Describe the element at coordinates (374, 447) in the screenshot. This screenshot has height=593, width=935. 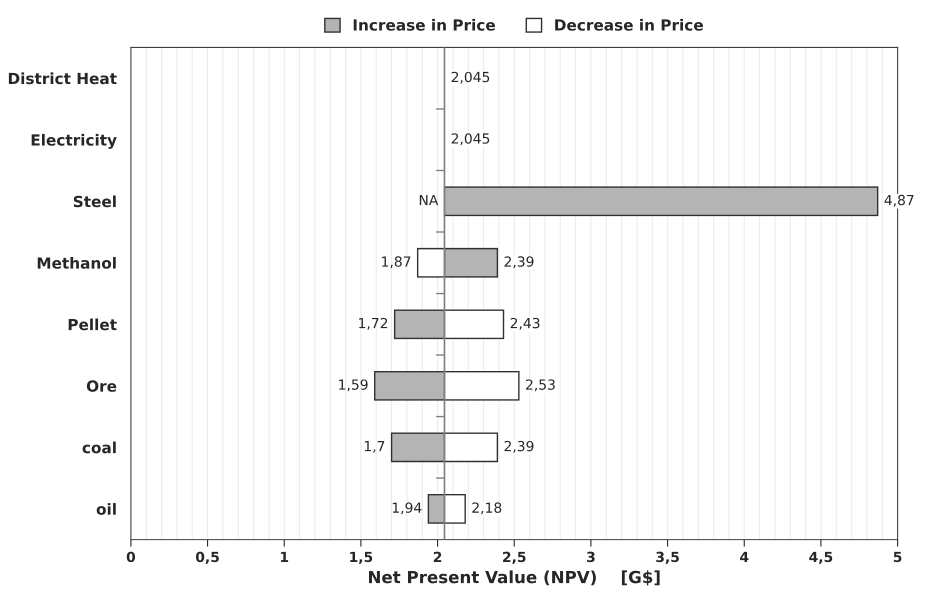
I see `annotation: 1,7` at that location.